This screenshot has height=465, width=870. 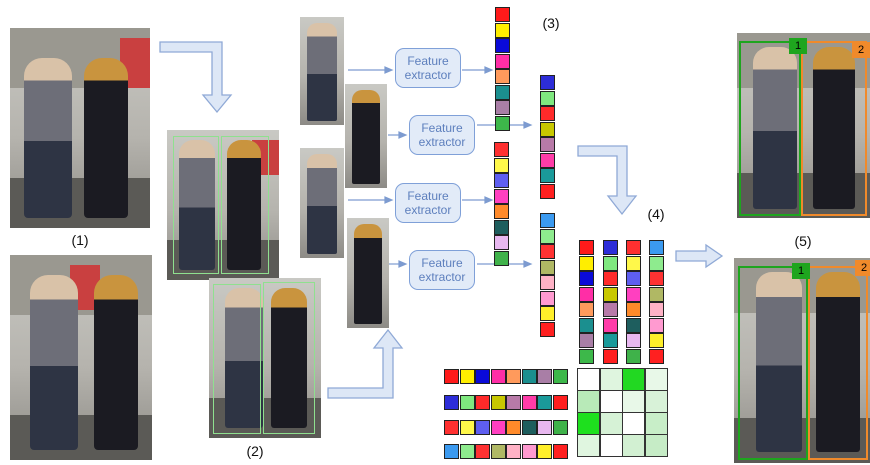 What do you see at coordinates (803, 241) in the screenshot?
I see `step-label-5: (5)` at bounding box center [803, 241].